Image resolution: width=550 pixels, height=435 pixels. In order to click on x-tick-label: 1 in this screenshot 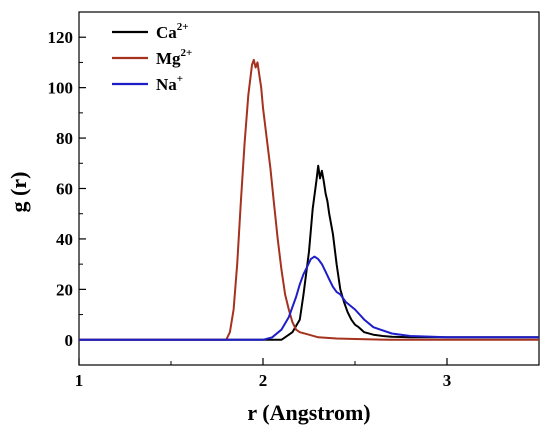, I will do `click(79, 380)`.